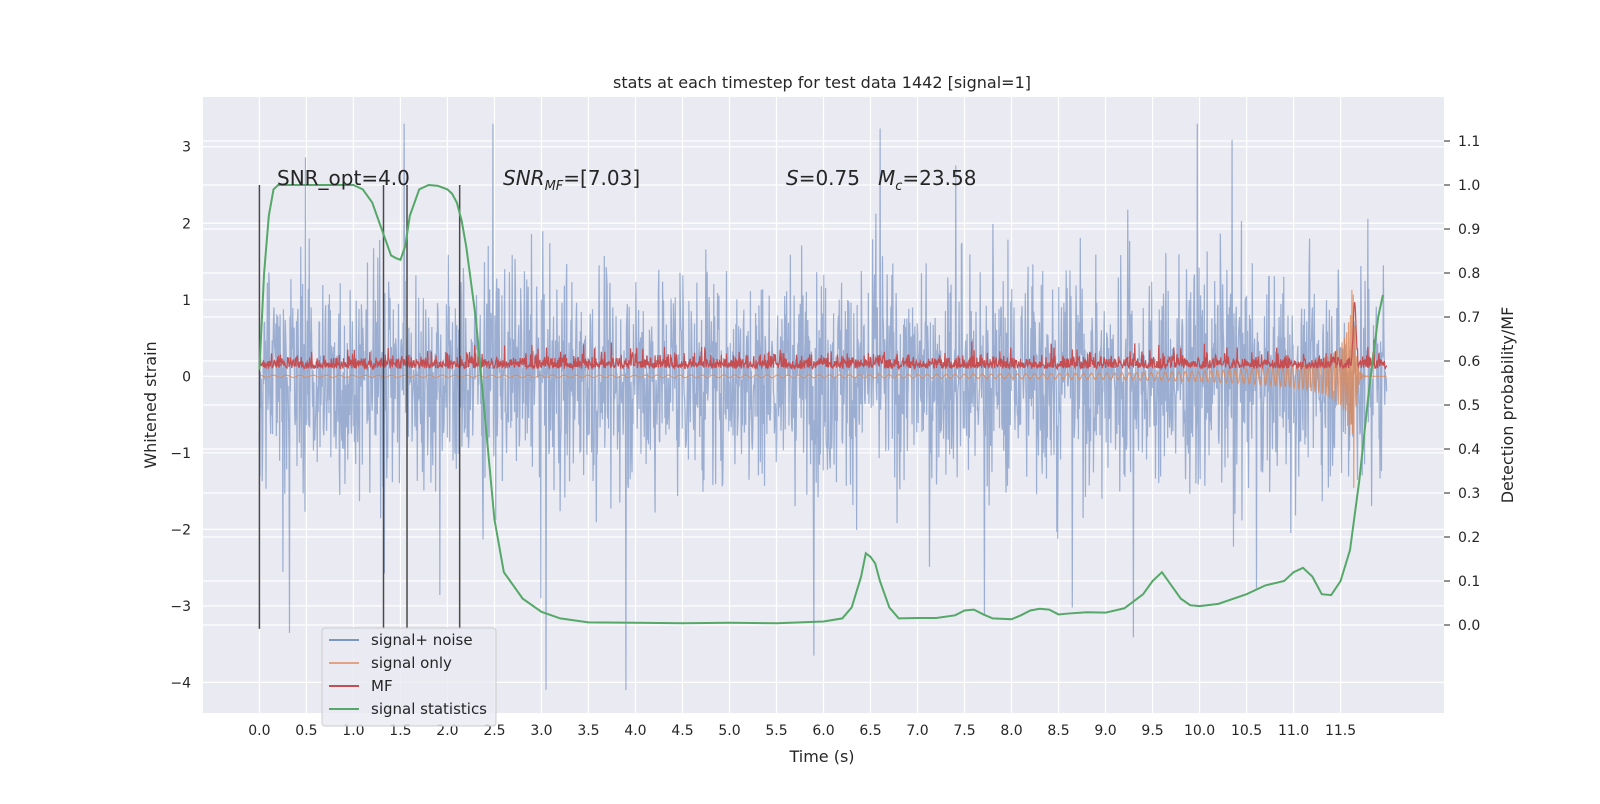 The height and width of the screenshot is (804, 1600). Describe the element at coordinates (1469, 362) in the screenshot. I see `y-right-tick-label: 0.6` at that location.